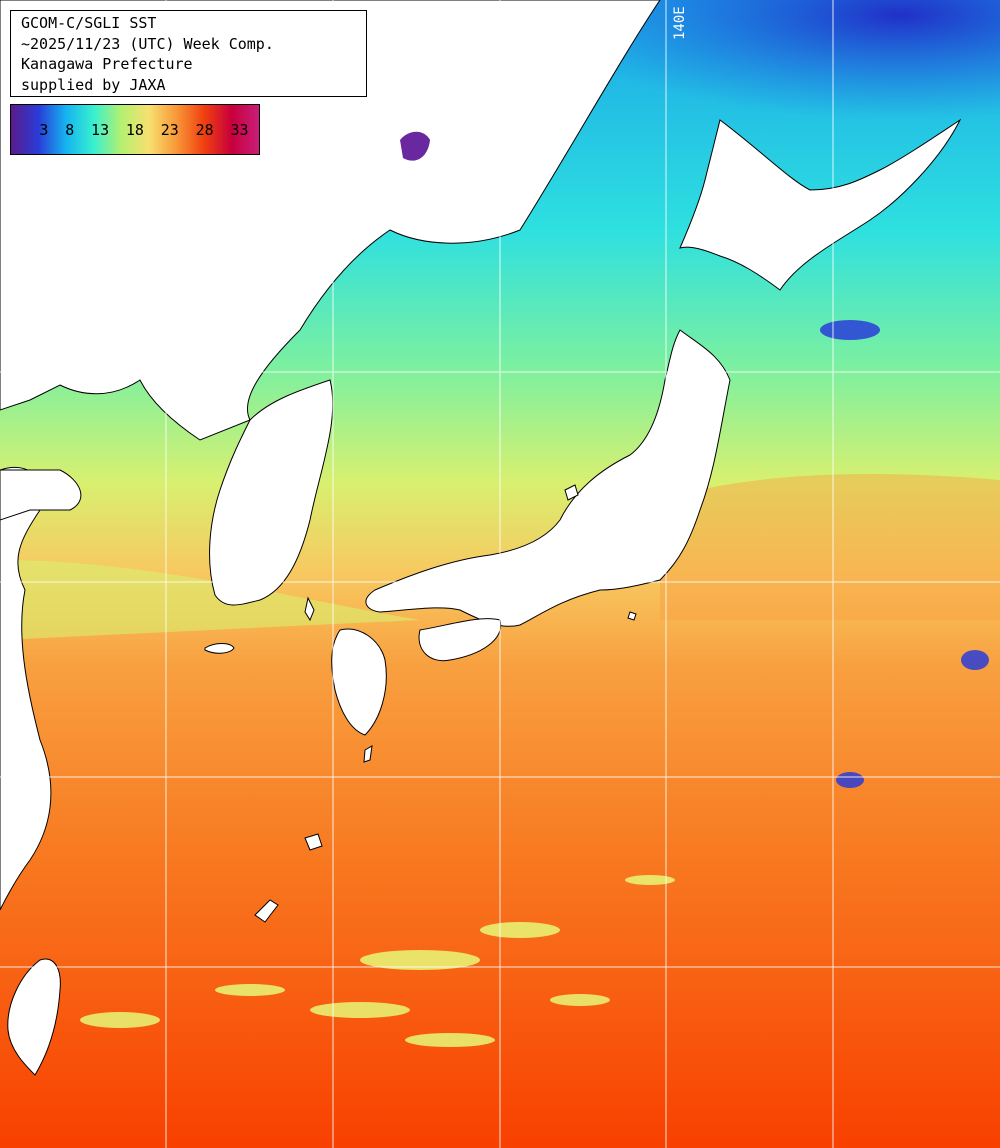 This screenshot has width=1000, height=1148. I want to click on warm-pool-east, so click(830, 547).